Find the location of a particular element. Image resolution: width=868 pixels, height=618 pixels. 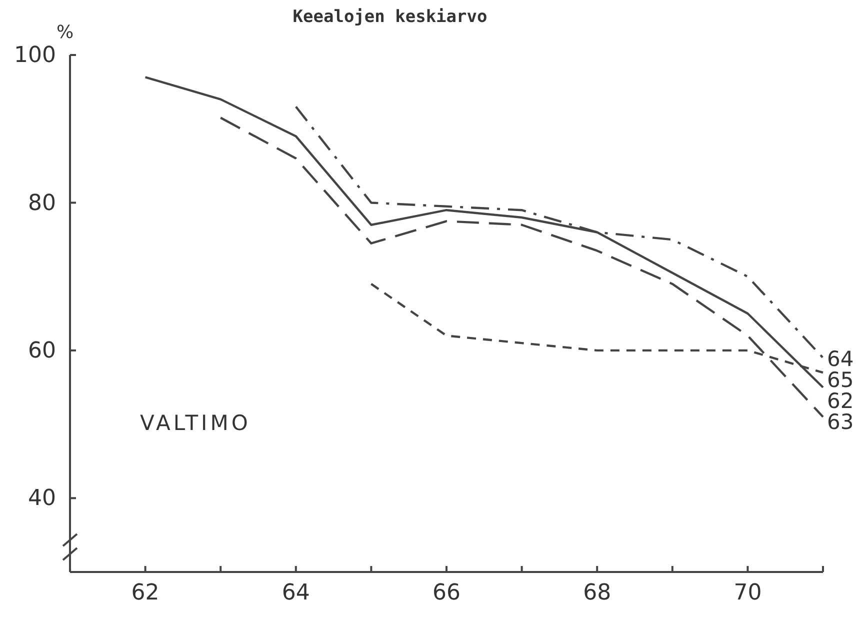

annotation: VALTIMO is located at coordinates (195, 423).